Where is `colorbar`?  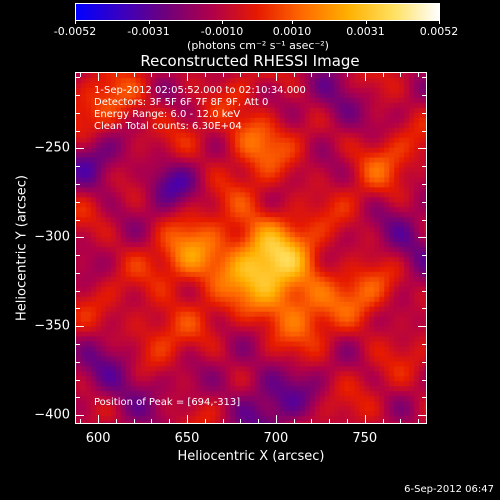
colorbar is located at coordinates (257, 12).